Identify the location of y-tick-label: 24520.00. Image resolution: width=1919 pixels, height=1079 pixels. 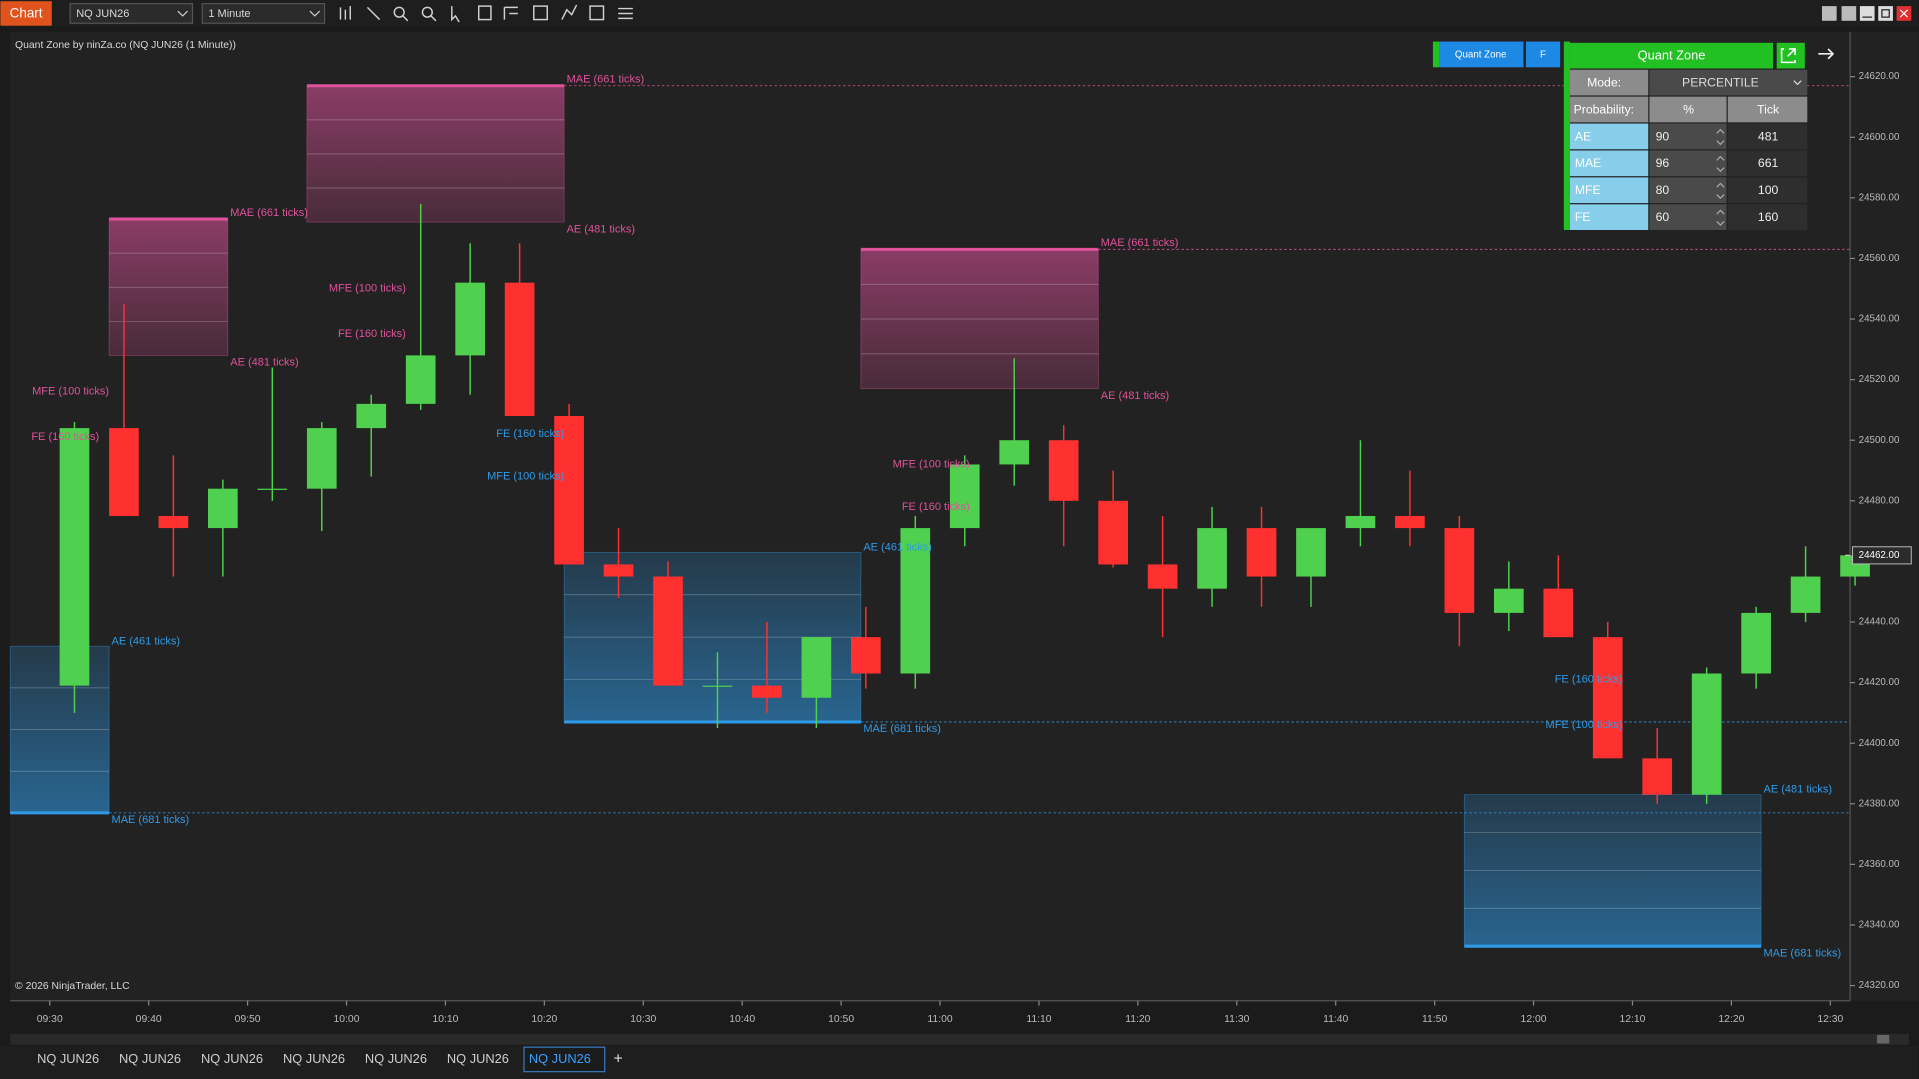
(1879, 379).